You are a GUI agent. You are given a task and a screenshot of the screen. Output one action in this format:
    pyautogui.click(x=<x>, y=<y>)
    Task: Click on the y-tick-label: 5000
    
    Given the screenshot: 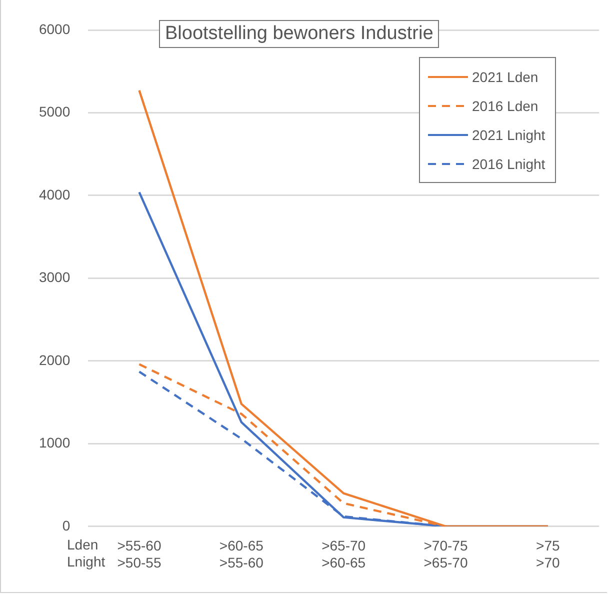 What is the action you would take?
    pyautogui.click(x=54, y=112)
    